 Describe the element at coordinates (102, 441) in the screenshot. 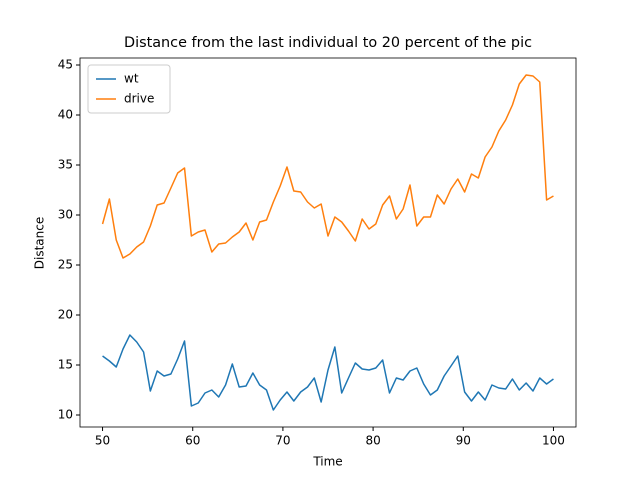

I see `x-tick-label: 50` at that location.